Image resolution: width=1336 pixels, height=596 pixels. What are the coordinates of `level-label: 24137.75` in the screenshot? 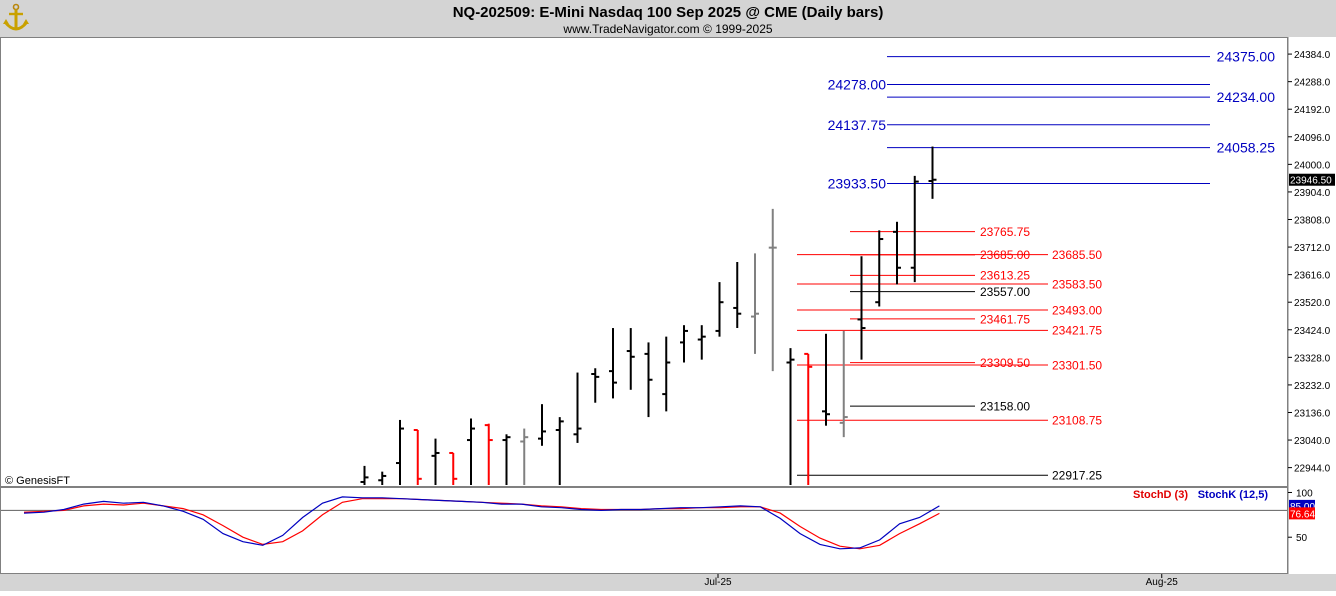 It's located at (857, 125).